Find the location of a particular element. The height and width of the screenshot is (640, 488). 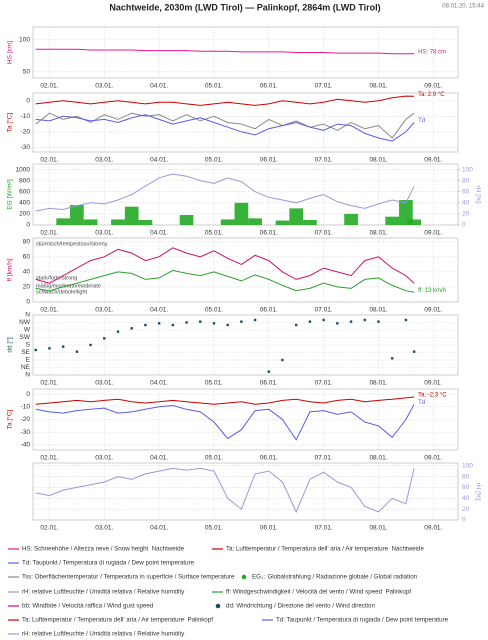

y-axis-label: HS [cm] is located at coordinates (10, 52).